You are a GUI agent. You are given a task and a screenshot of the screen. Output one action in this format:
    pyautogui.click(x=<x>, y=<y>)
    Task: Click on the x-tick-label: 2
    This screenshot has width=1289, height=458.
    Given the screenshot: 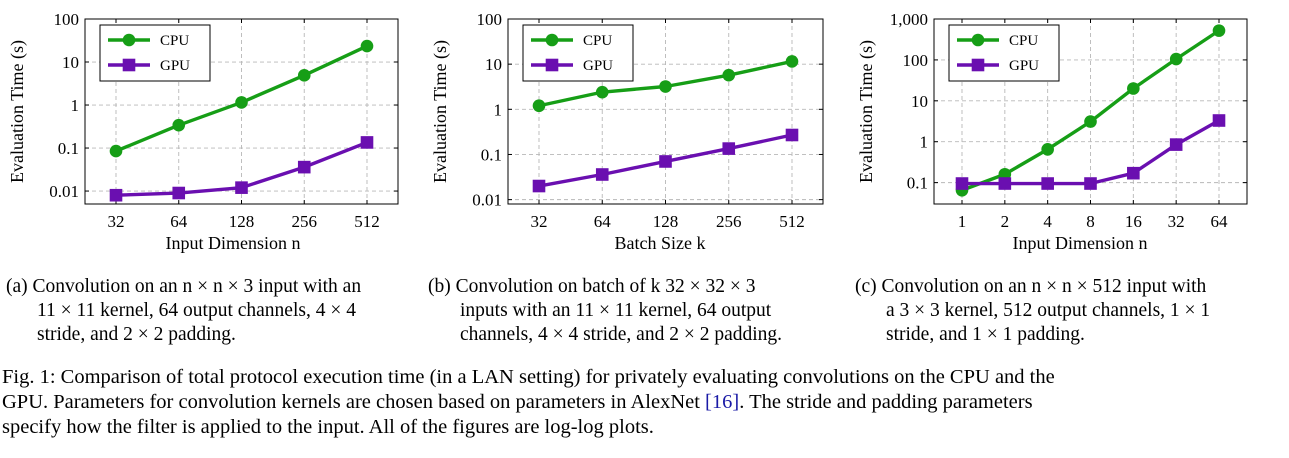 What is the action you would take?
    pyautogui.click(x=1005, y=221)
    